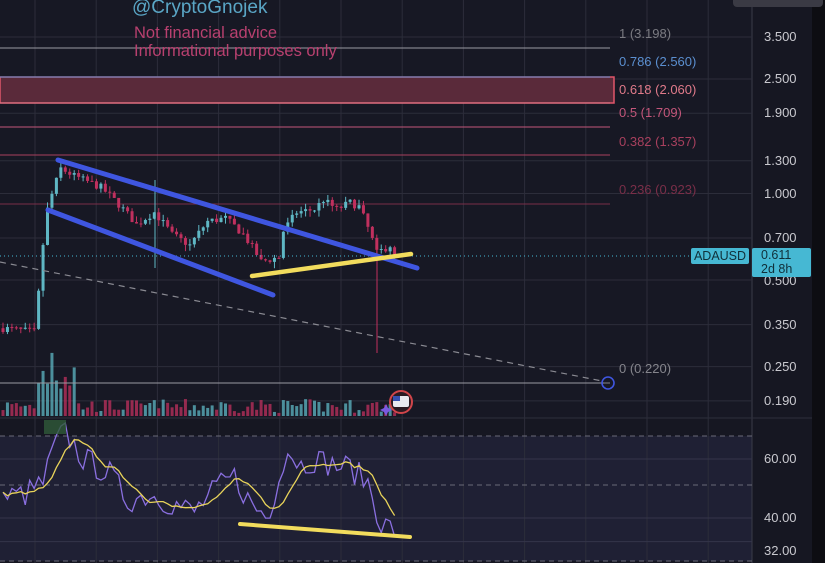  What do you see at coordinates (658, 189) in the screenshot?
I see `fib-label-0236: 0.236 (0.923)` at bounding box center [658, 189].